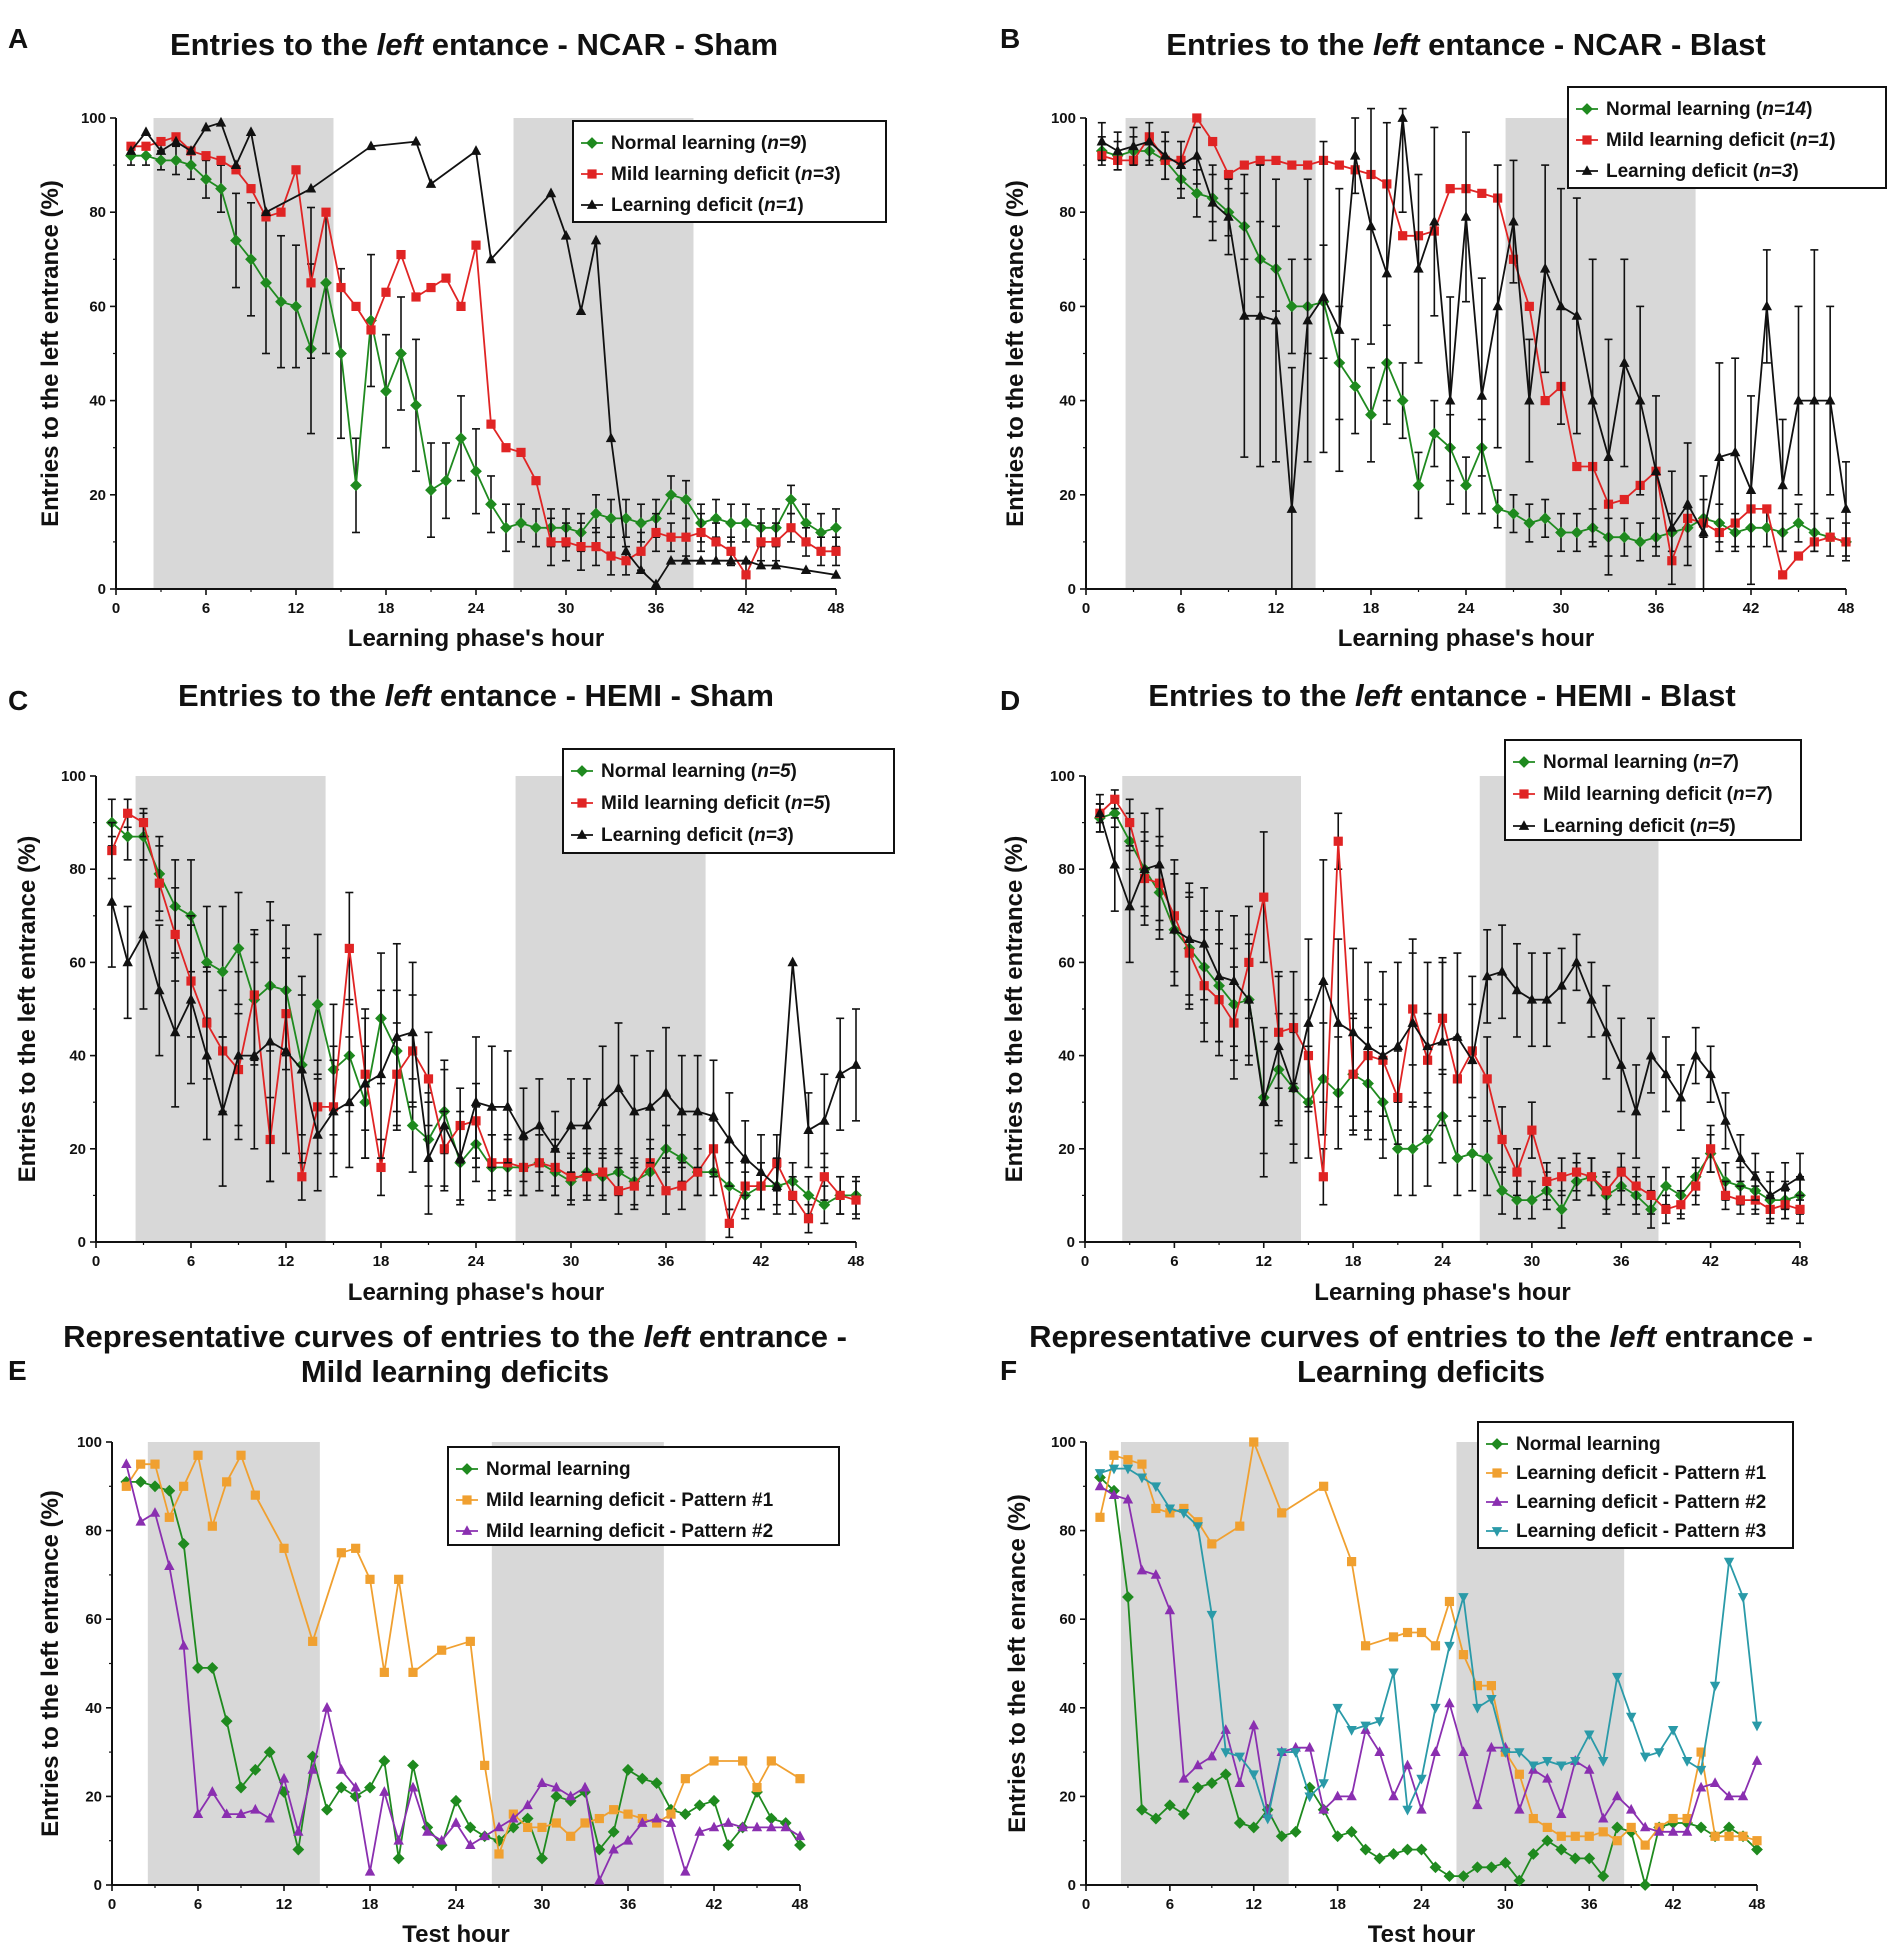 The image size is (1902, 1948). I want to click on legend-label: Learning deficit (n=3), so click(697, 835).